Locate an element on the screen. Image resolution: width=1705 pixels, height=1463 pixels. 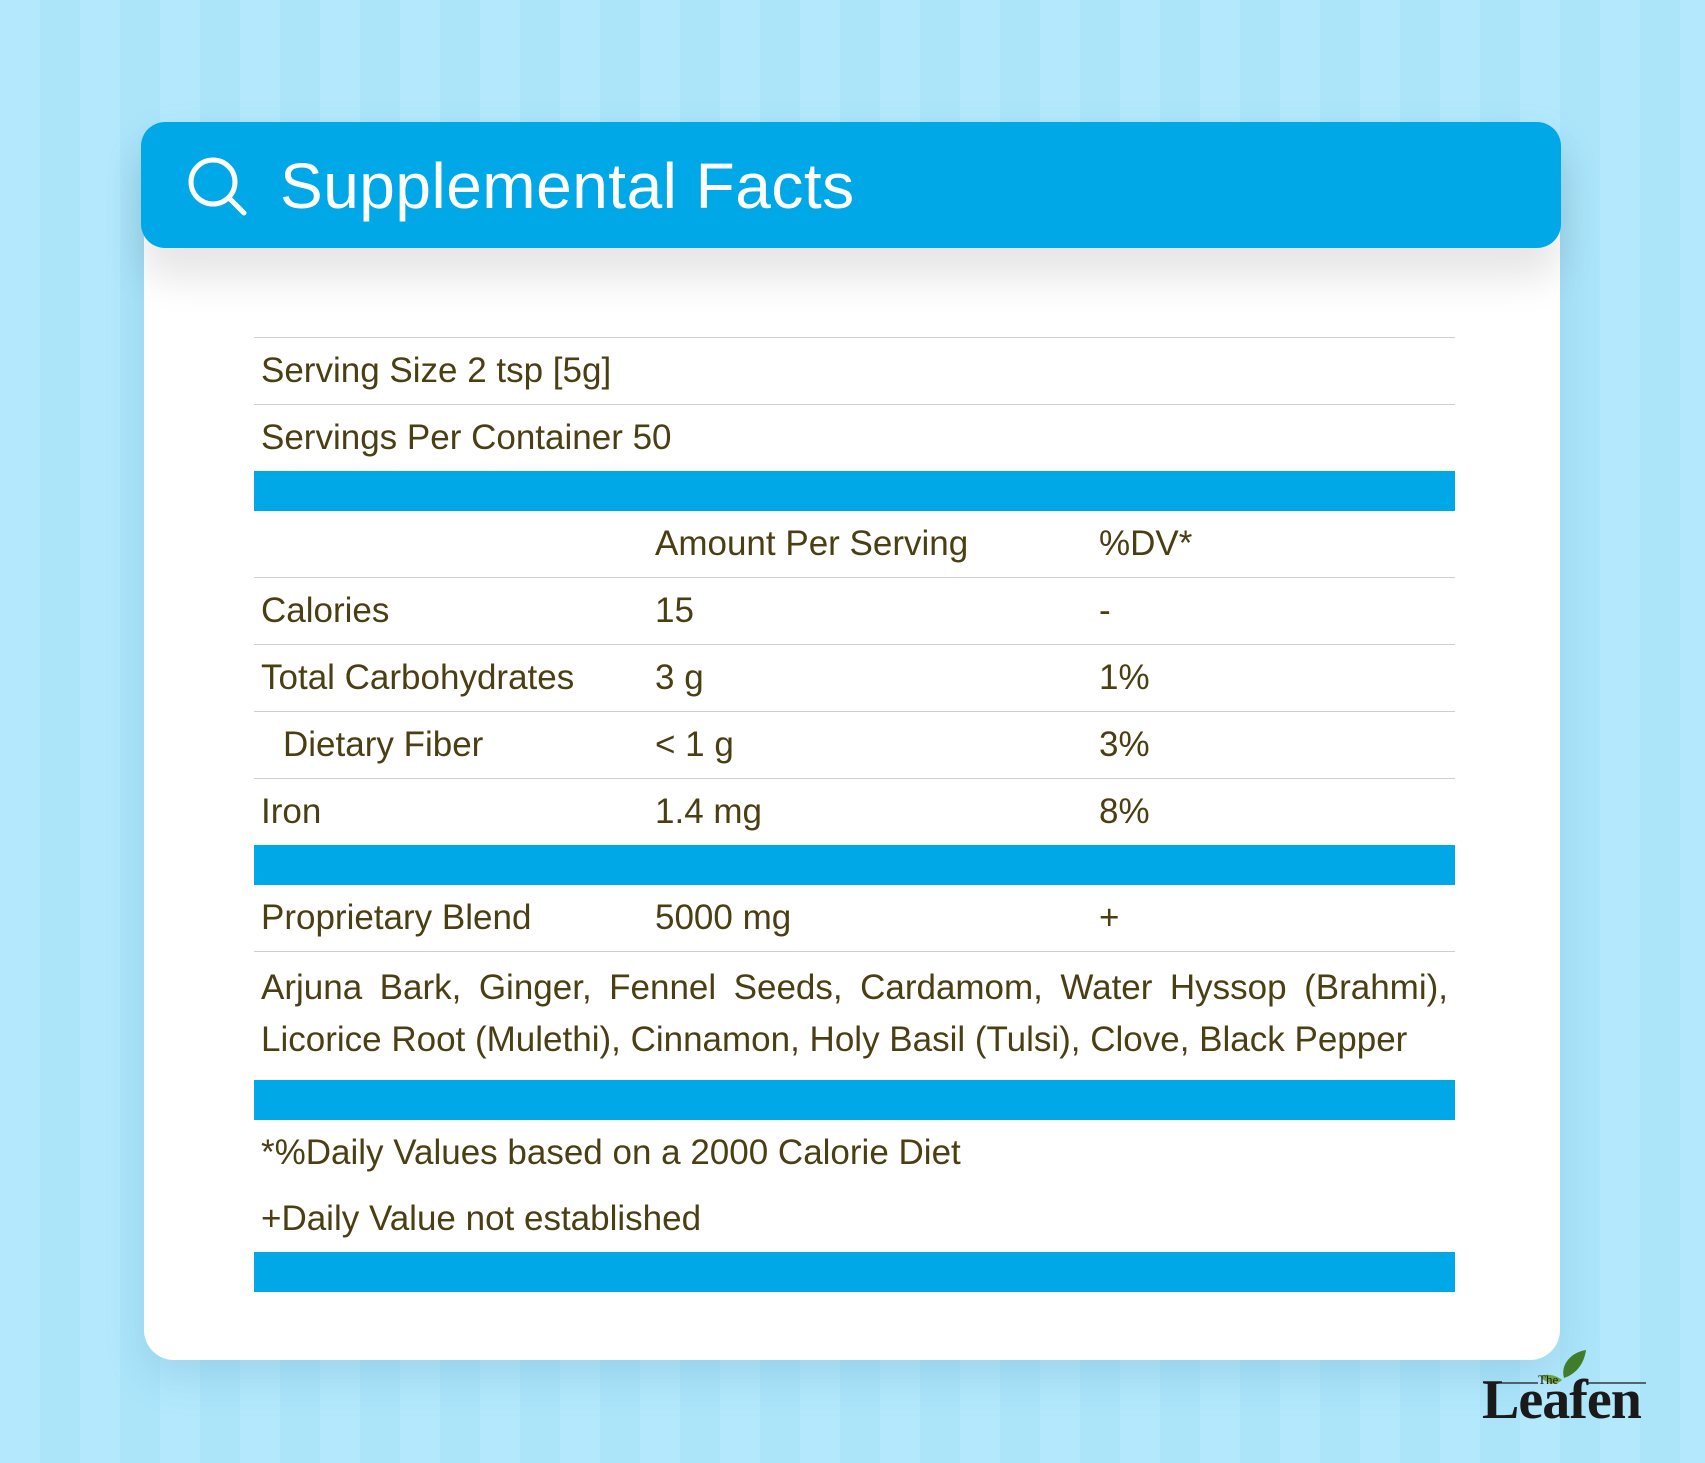
nutrient-name: Calories is located at coordinates (325, 610).